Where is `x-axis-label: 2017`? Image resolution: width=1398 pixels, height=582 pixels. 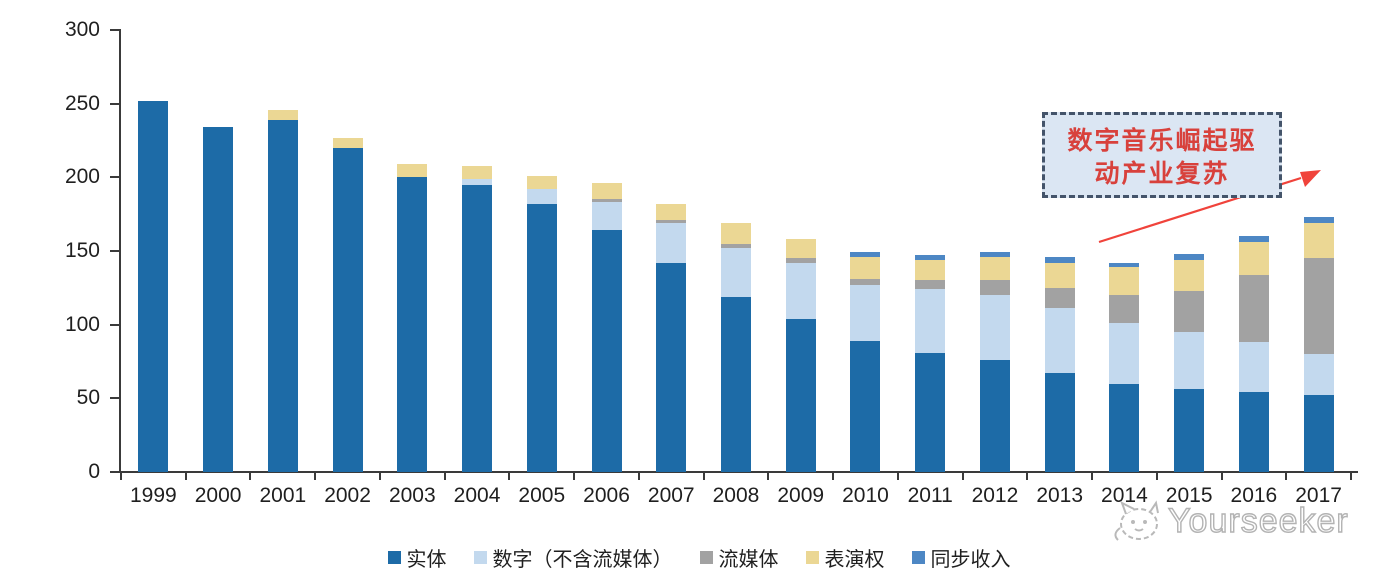
x-axis-label: 2017 is located at coordinates (1318, 495).